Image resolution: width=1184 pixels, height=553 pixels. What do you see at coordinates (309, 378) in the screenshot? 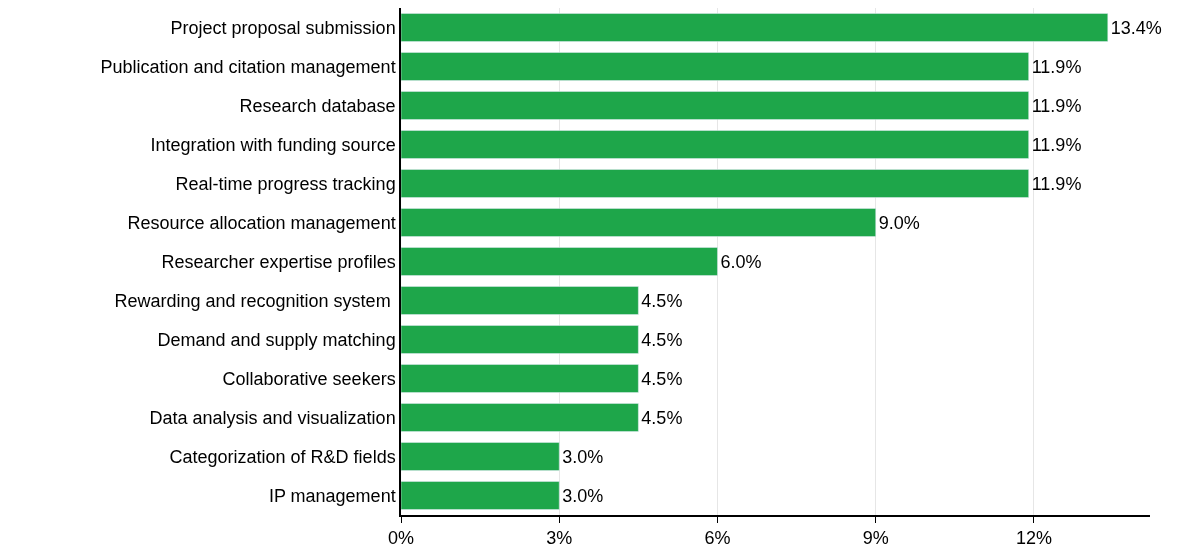
I see `y-tick-label: Collaborative seekers` at bounding box center [309, 378].